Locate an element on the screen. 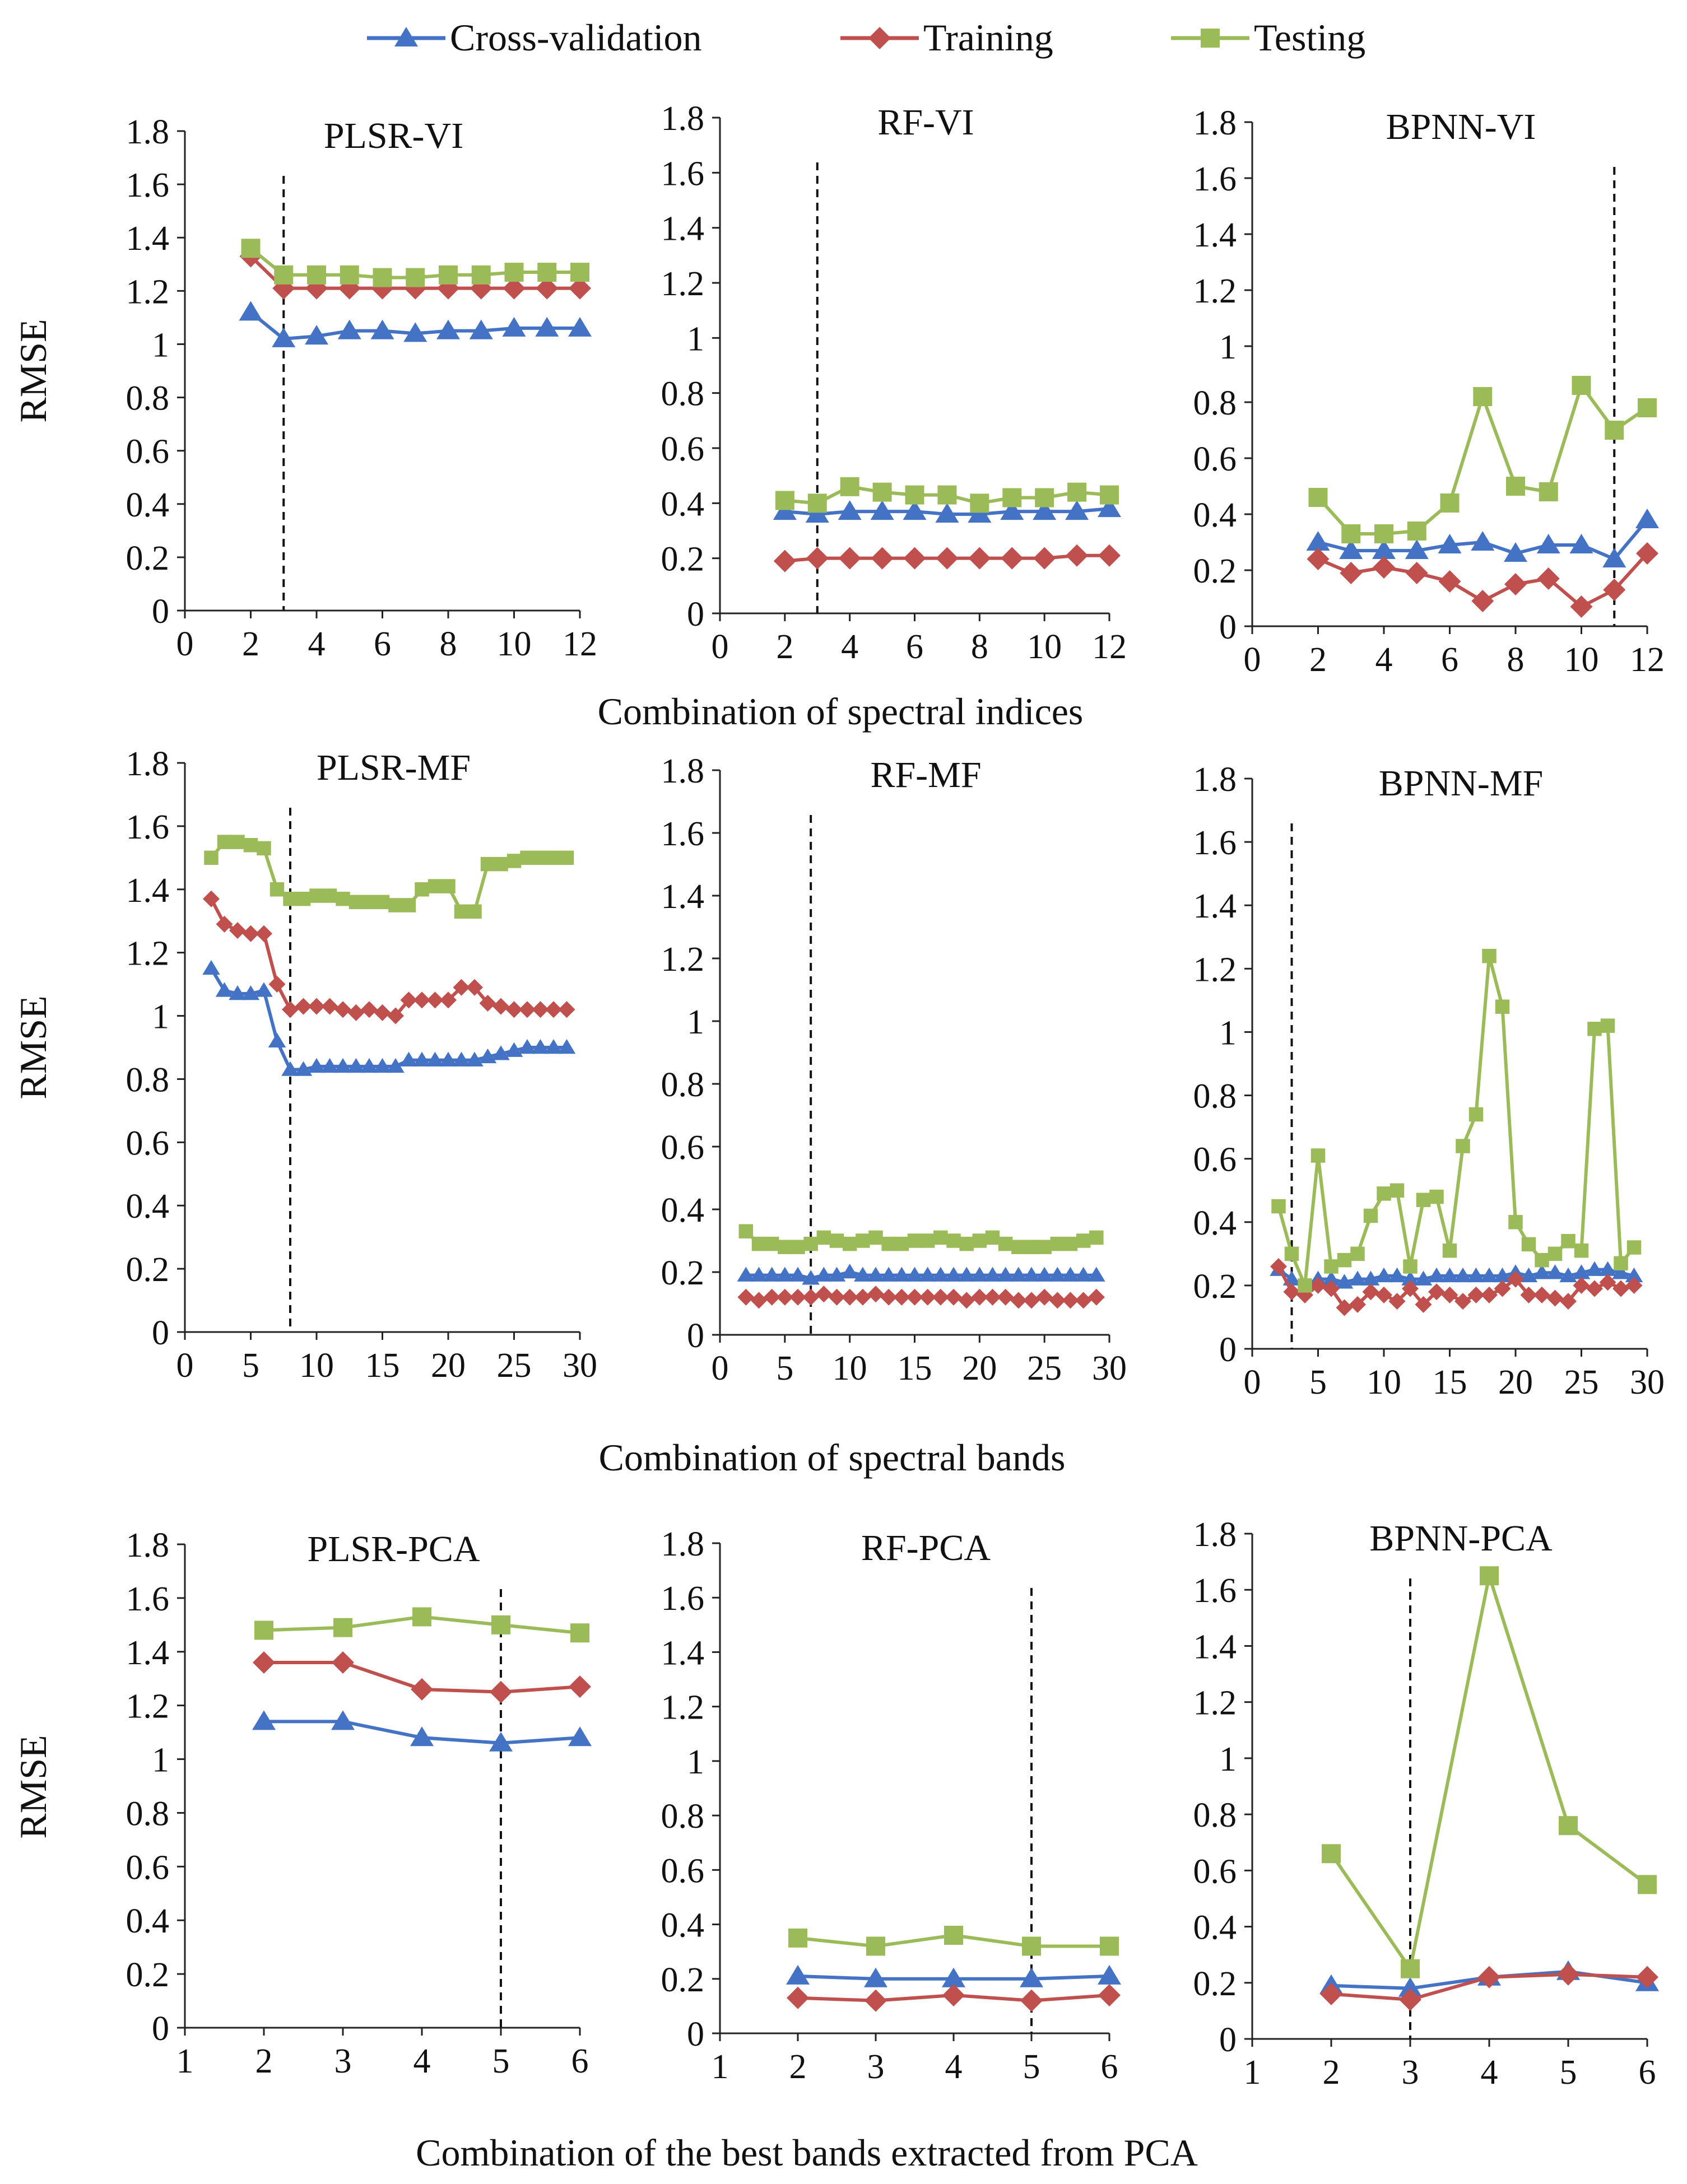 The height and width of the screenshot is (2184, 1687). panel-rf-vi: 0 0.2 0.4 0.6 0.8 1 1.2 1.4 1.6 1.8 0 2 4 6 8 10 12 RF-VI is located at coordinates (894, 383).